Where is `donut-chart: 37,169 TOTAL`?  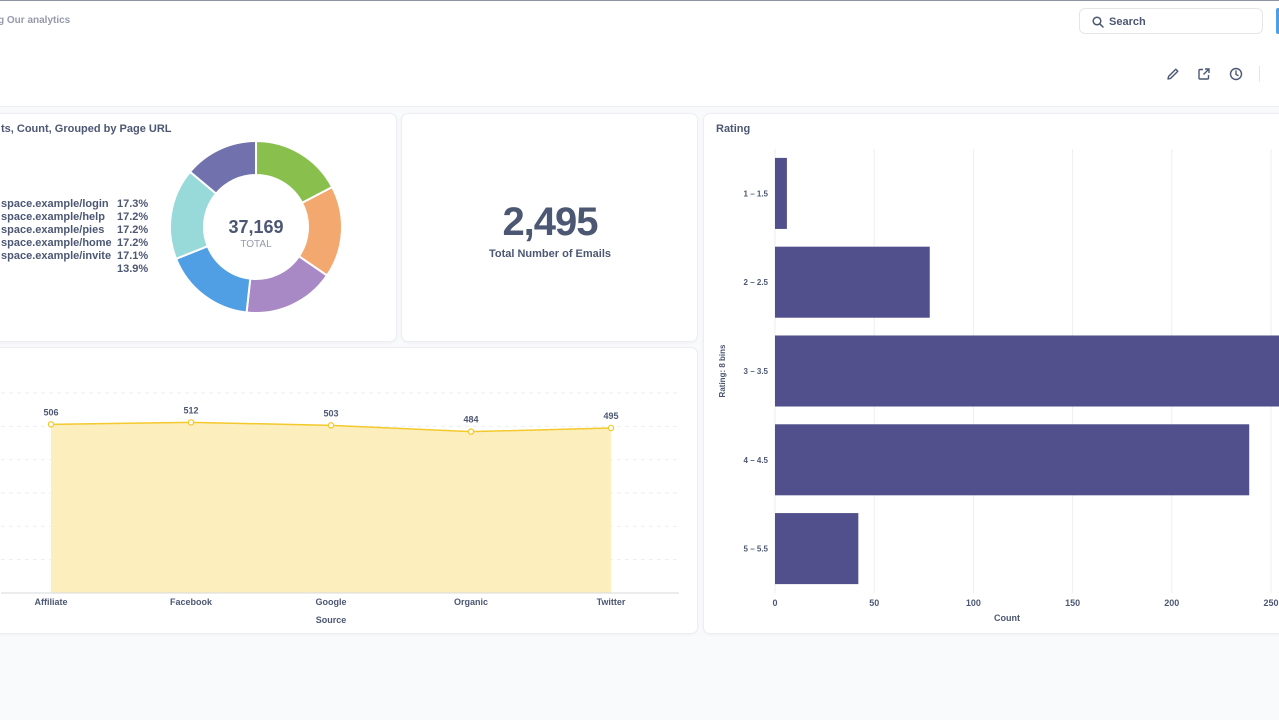
donut-chart: 37,169 TOTAL is located at coordinates (266, 237).